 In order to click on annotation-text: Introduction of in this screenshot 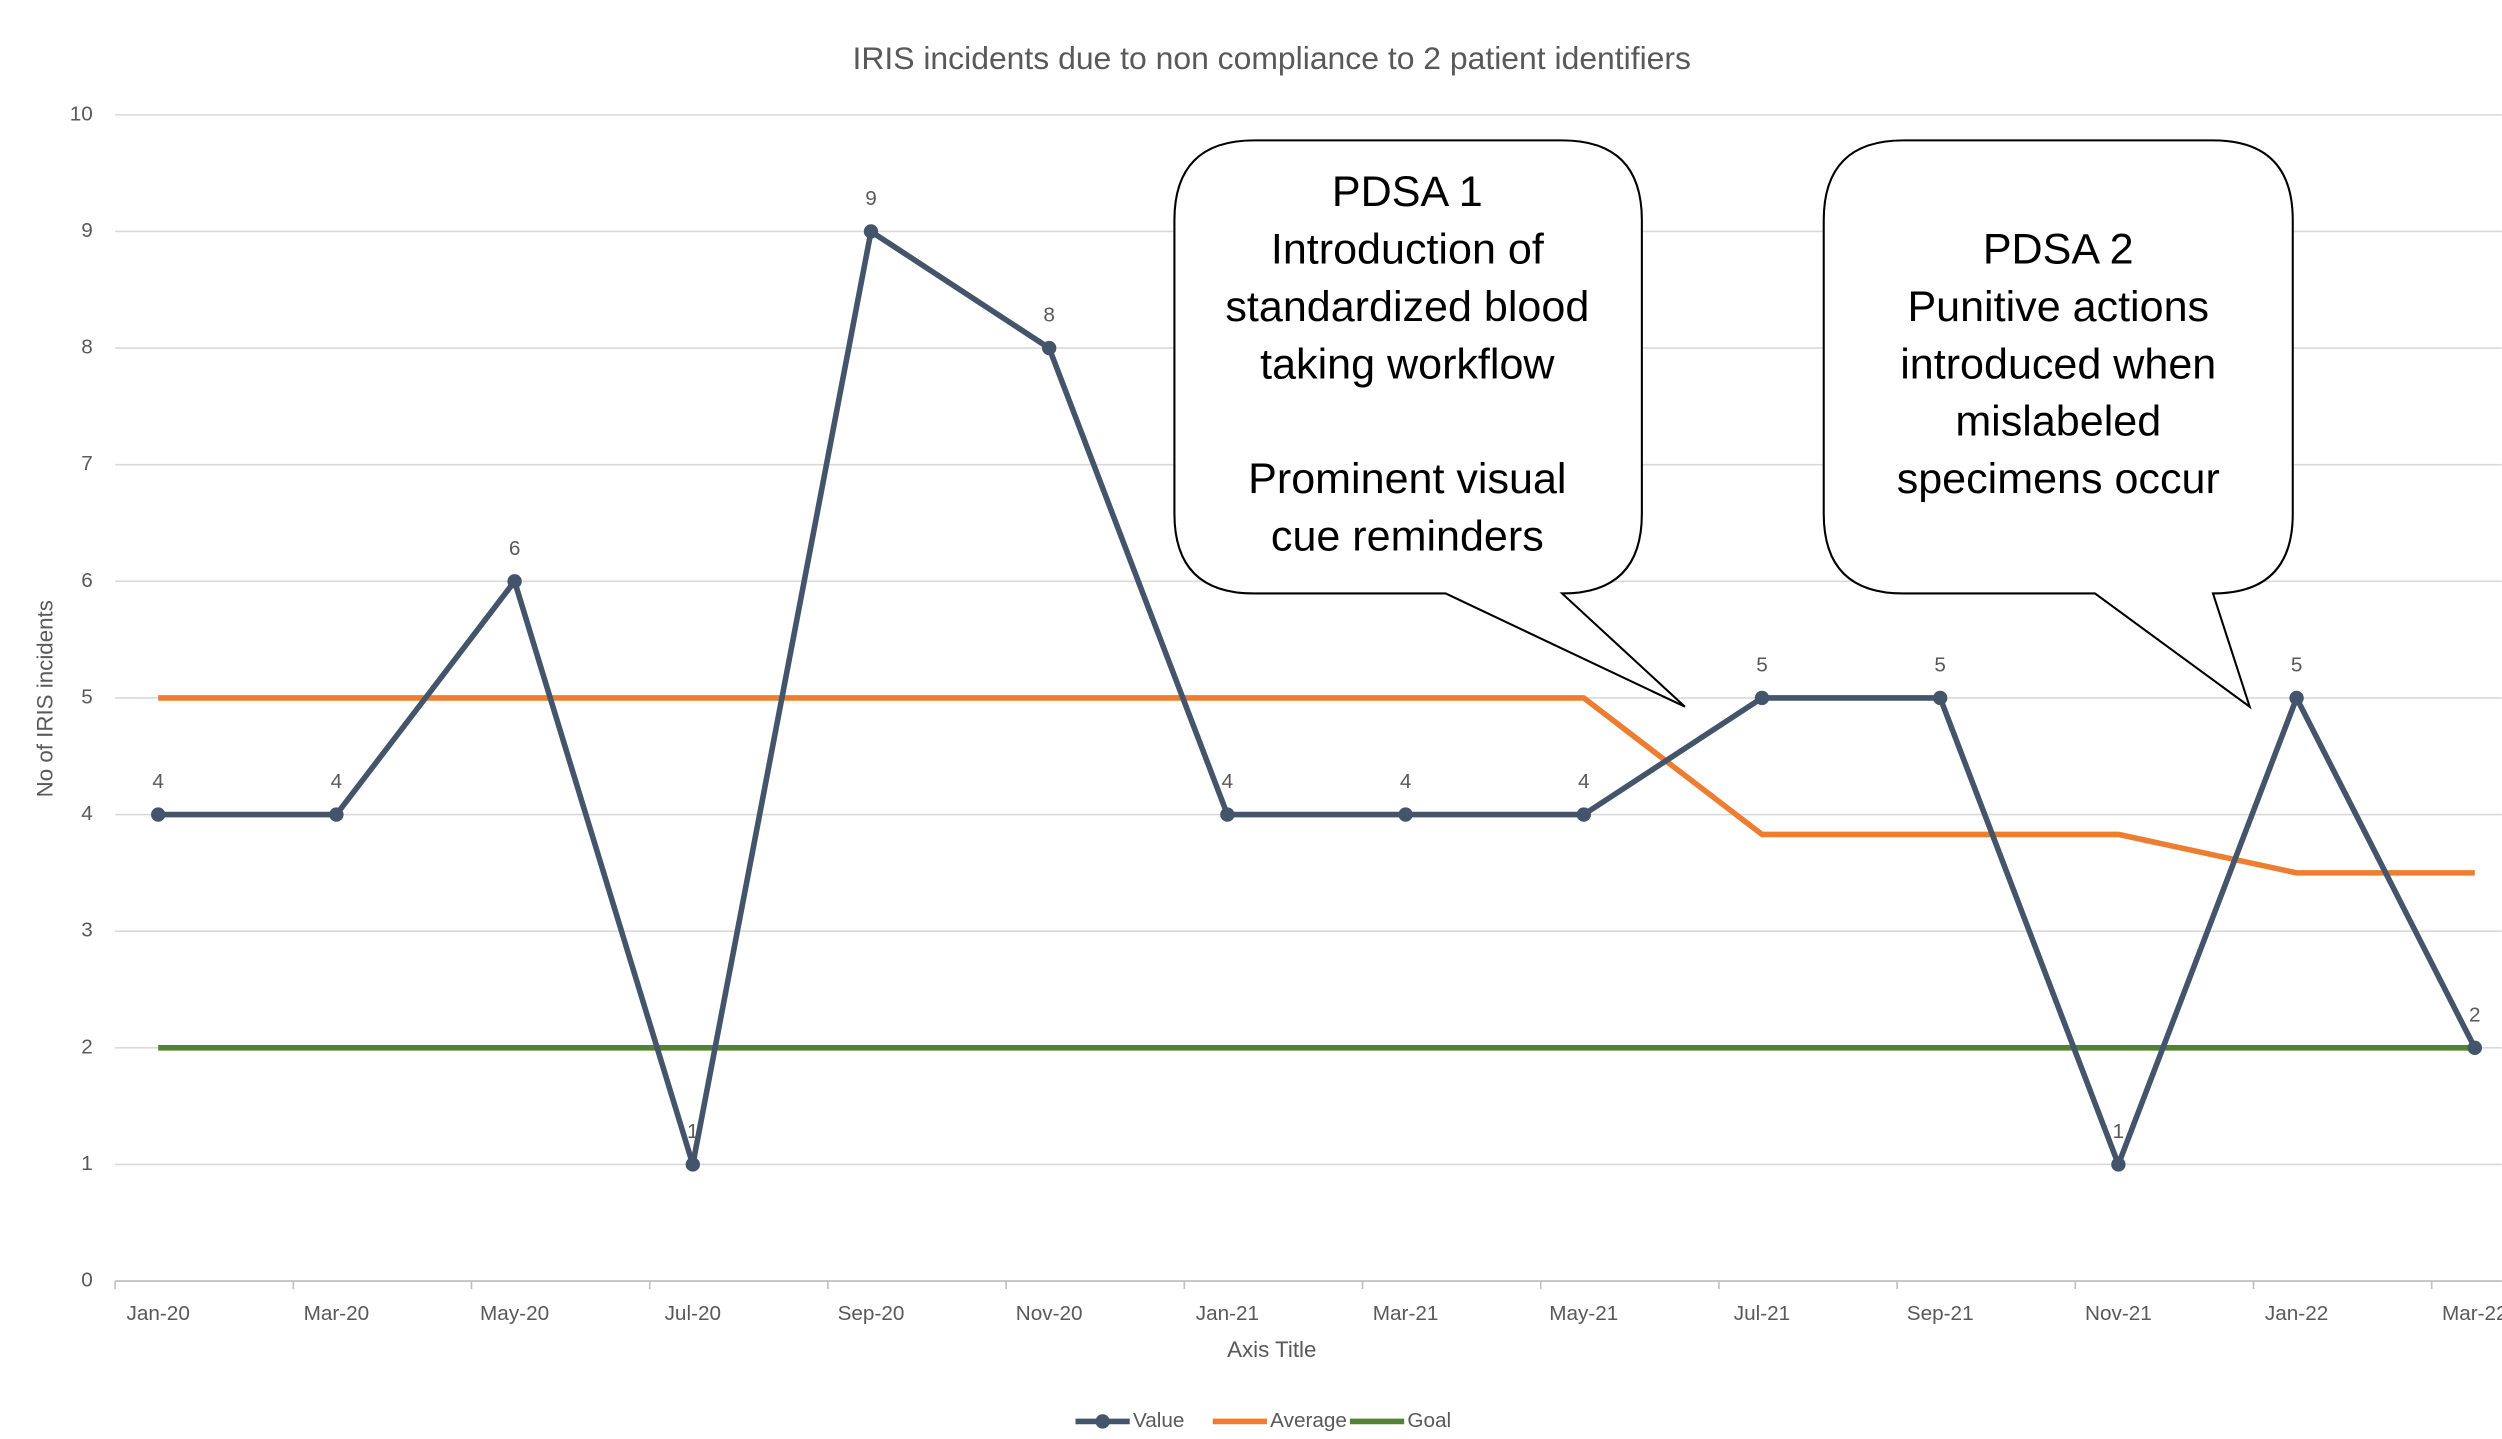, I will do `click(1408, 249)`.